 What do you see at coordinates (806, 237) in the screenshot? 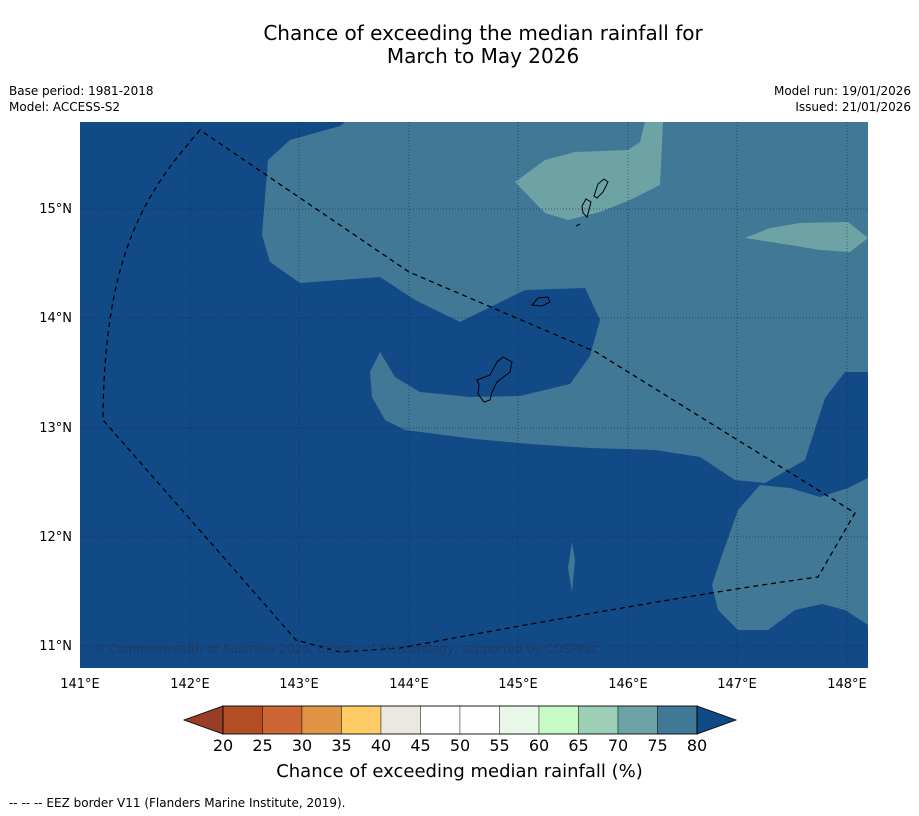
I see `region-teal-east` at bounding box center [806, 237].